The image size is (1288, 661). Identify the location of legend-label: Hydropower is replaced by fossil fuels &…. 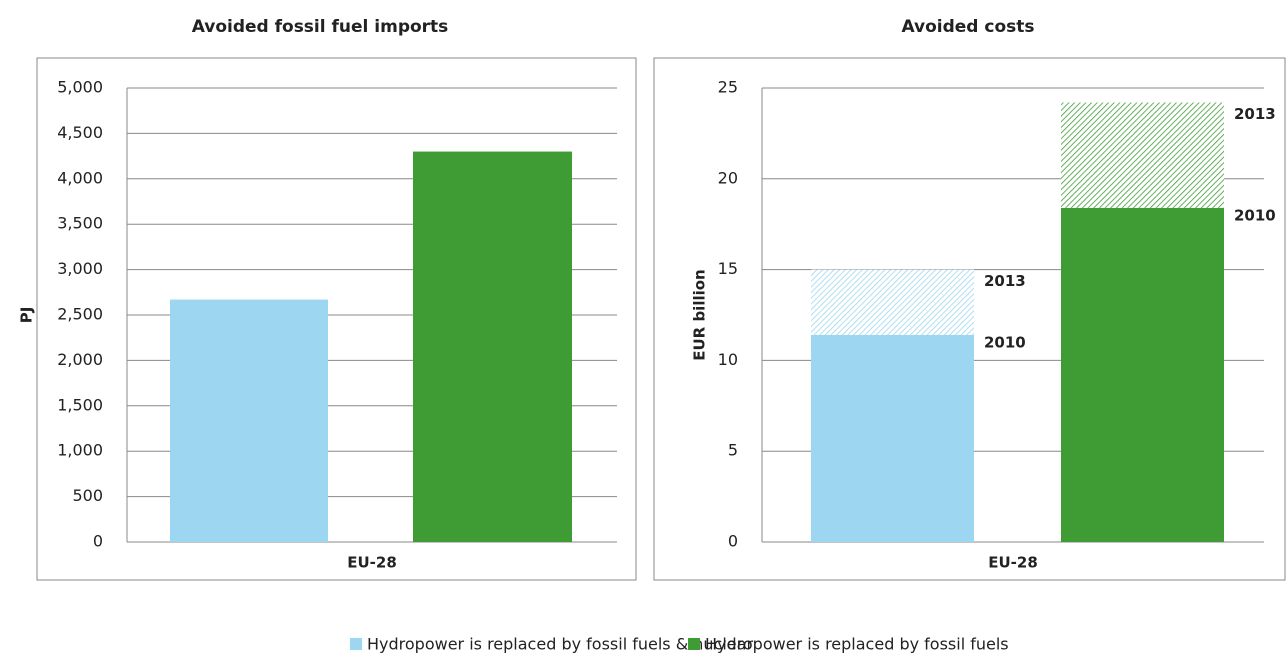
(560, 644).